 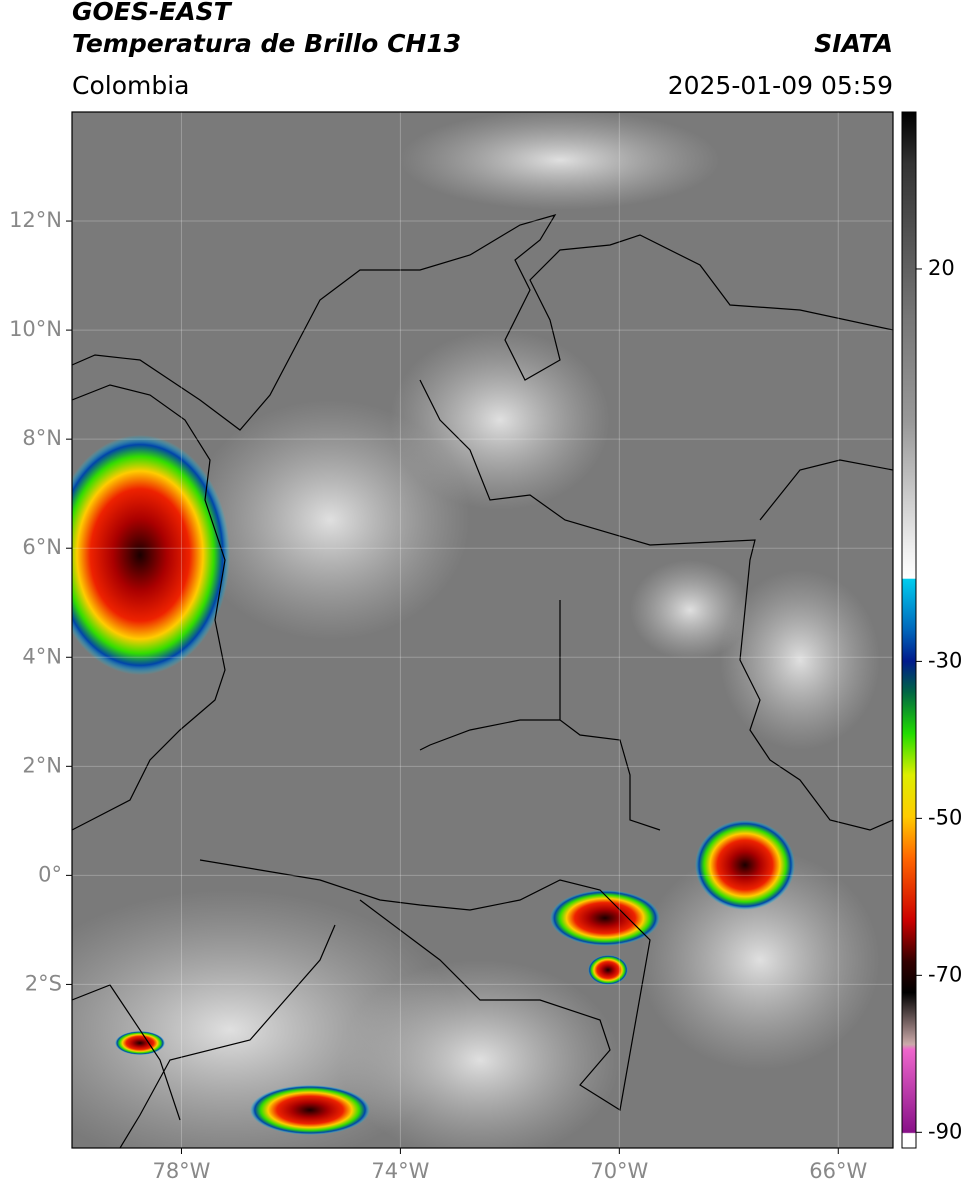 I want to click on subtitle: Temperatura de Brillo CH13, so click(x=266, y=43).